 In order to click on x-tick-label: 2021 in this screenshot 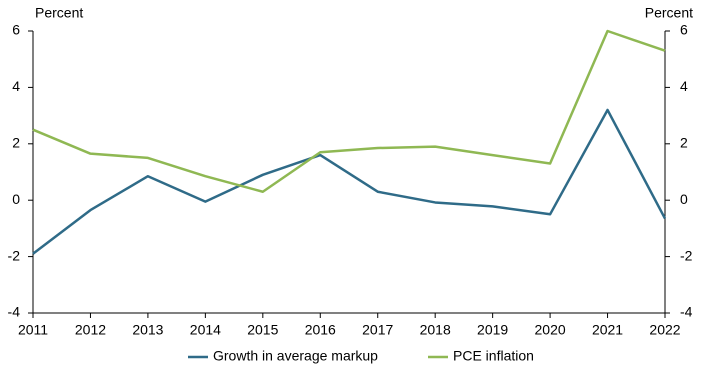, I will do `click(607, 330)`.